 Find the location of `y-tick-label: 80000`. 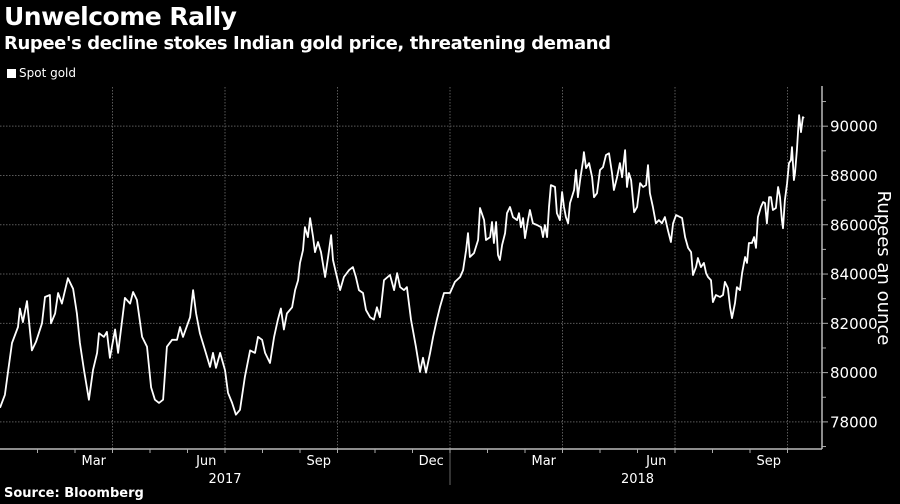

y-tick-label: 80000 is located at coordinates (854, 373).